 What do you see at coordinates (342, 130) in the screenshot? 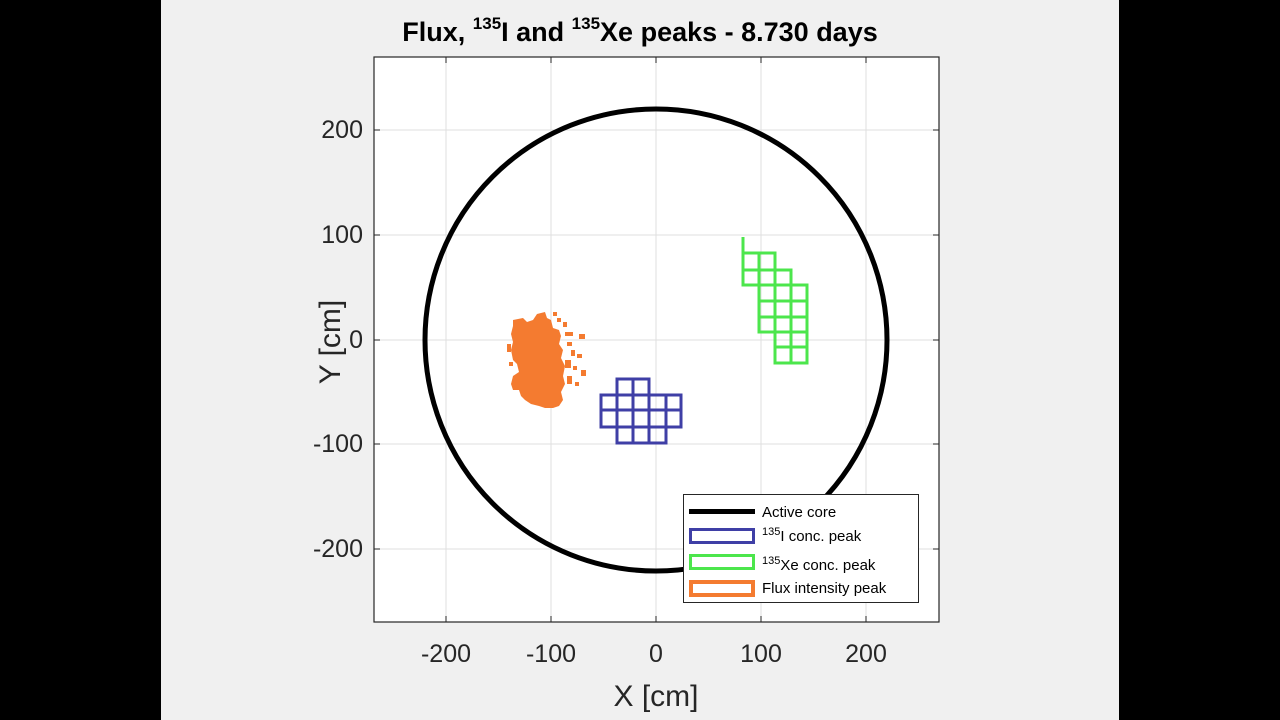
I see `y-tick-label: 200` at bounding box center [342, 130].